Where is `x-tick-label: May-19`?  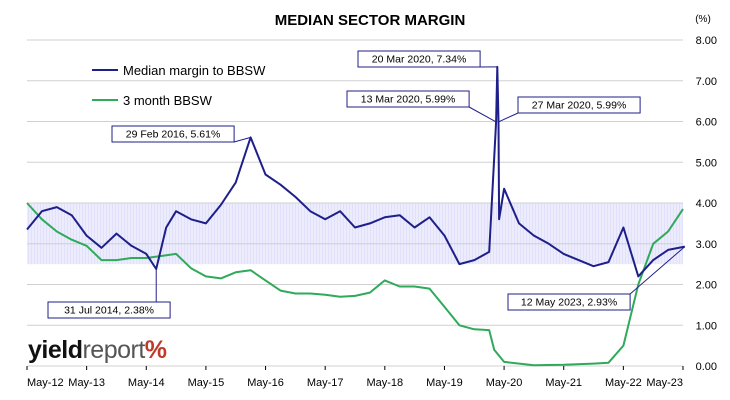 x-tick-label: May-19 is located at coordinates (444, 383).